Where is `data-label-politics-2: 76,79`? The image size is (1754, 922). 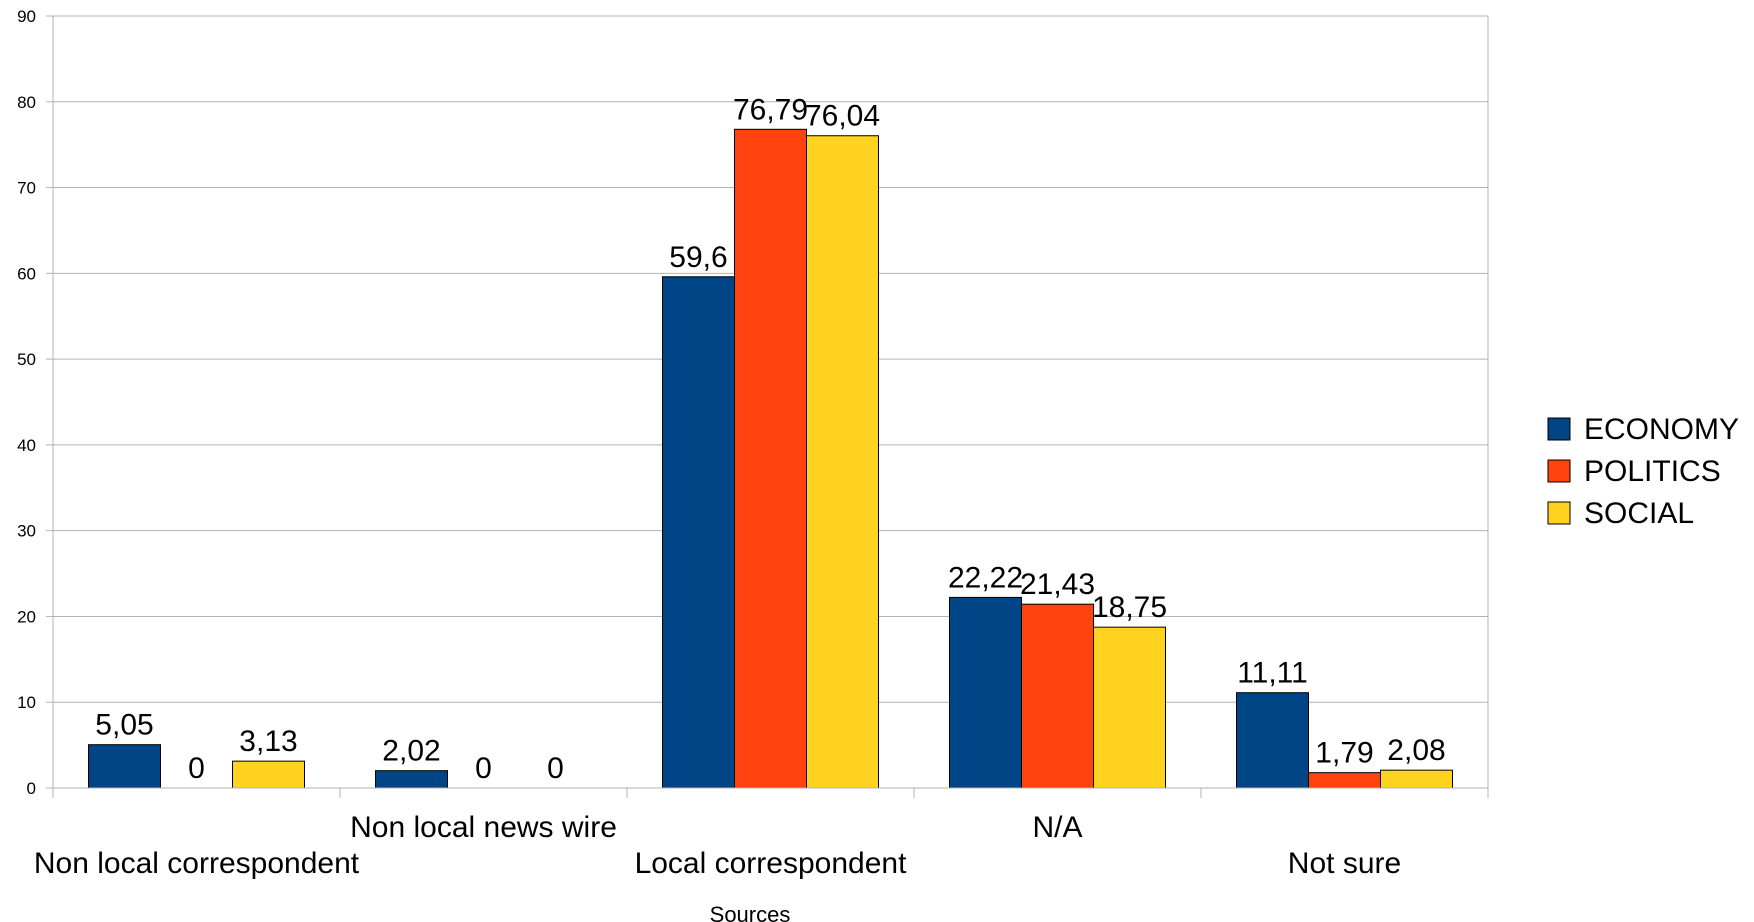
data-label-politics-2: 76,79 is located at coordinates (770, 109).